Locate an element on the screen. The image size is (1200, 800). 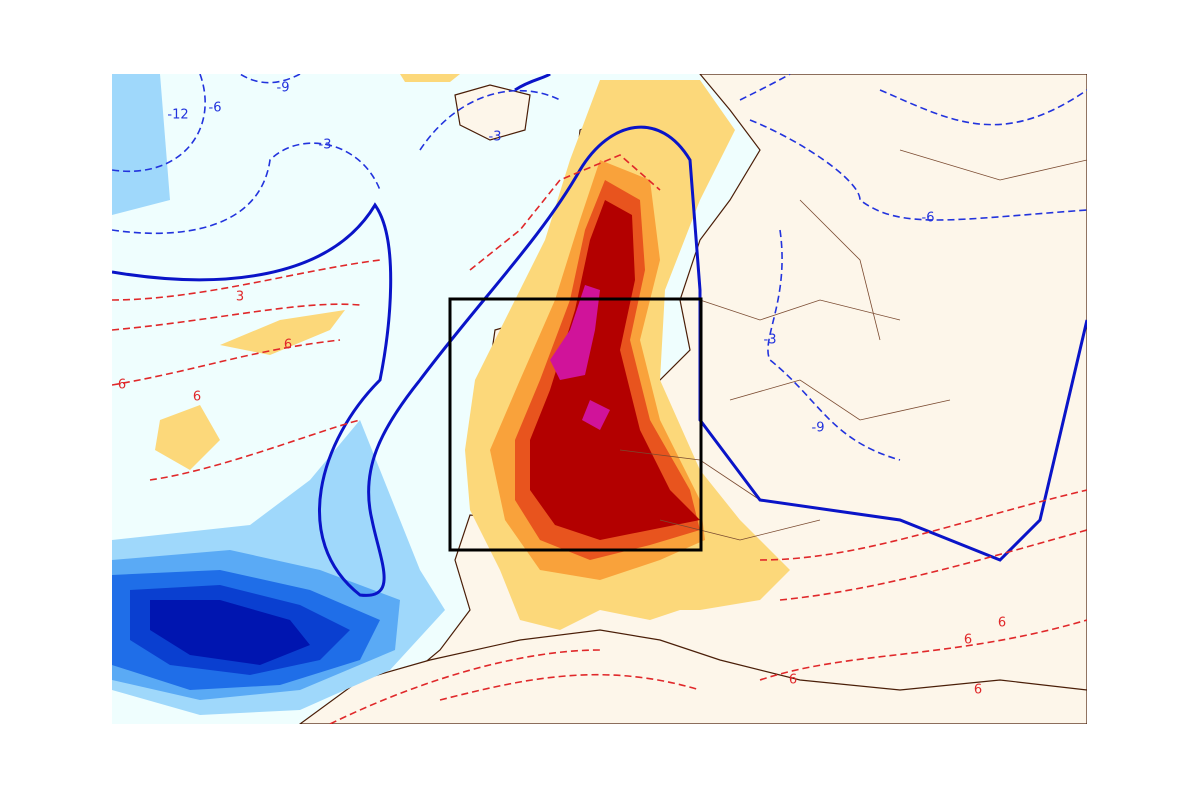
focus-box is located at coordinates (575, 424).